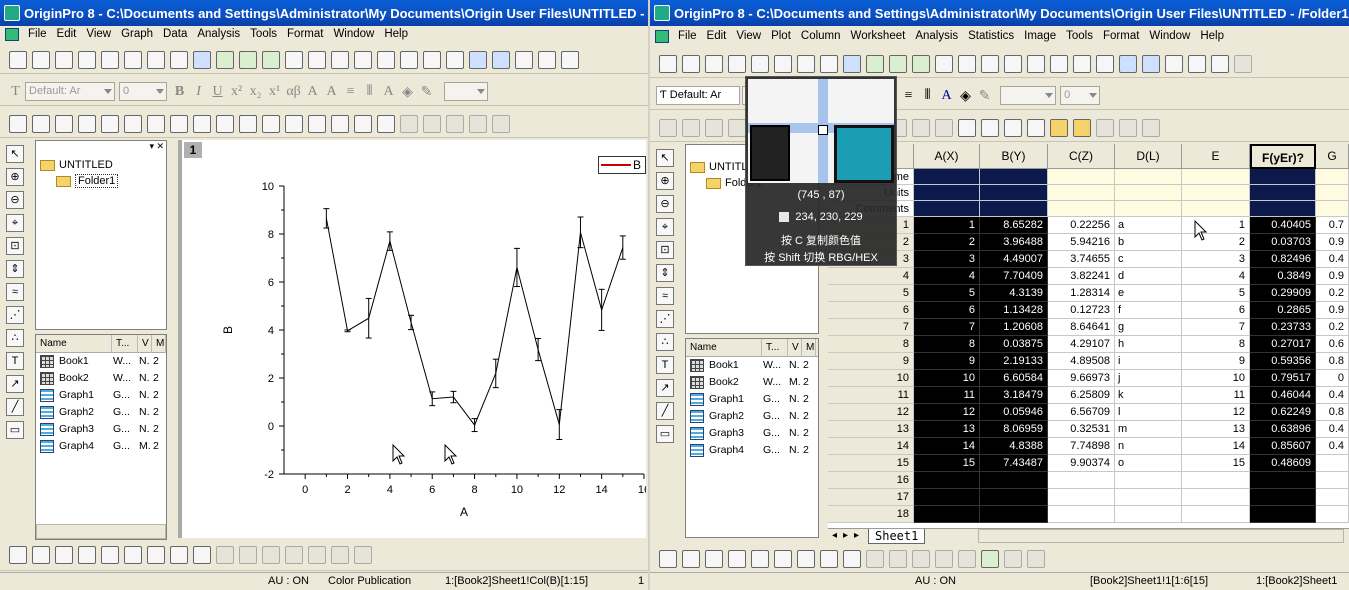 The height and width of the screenshot is (590, 1349). I want to click on row-number: 11, so click(871, 395).